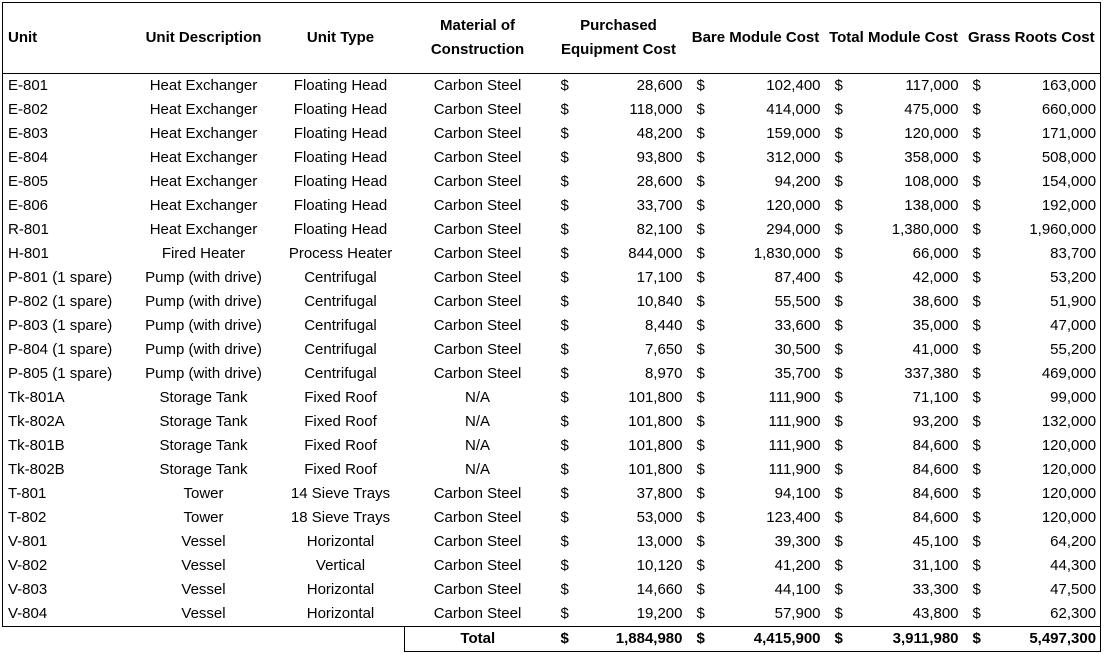 Image resolution: width=1104 pixels, height=654 pixels. I want to click on cell-unit: Tk-802A, so click(66, 422).